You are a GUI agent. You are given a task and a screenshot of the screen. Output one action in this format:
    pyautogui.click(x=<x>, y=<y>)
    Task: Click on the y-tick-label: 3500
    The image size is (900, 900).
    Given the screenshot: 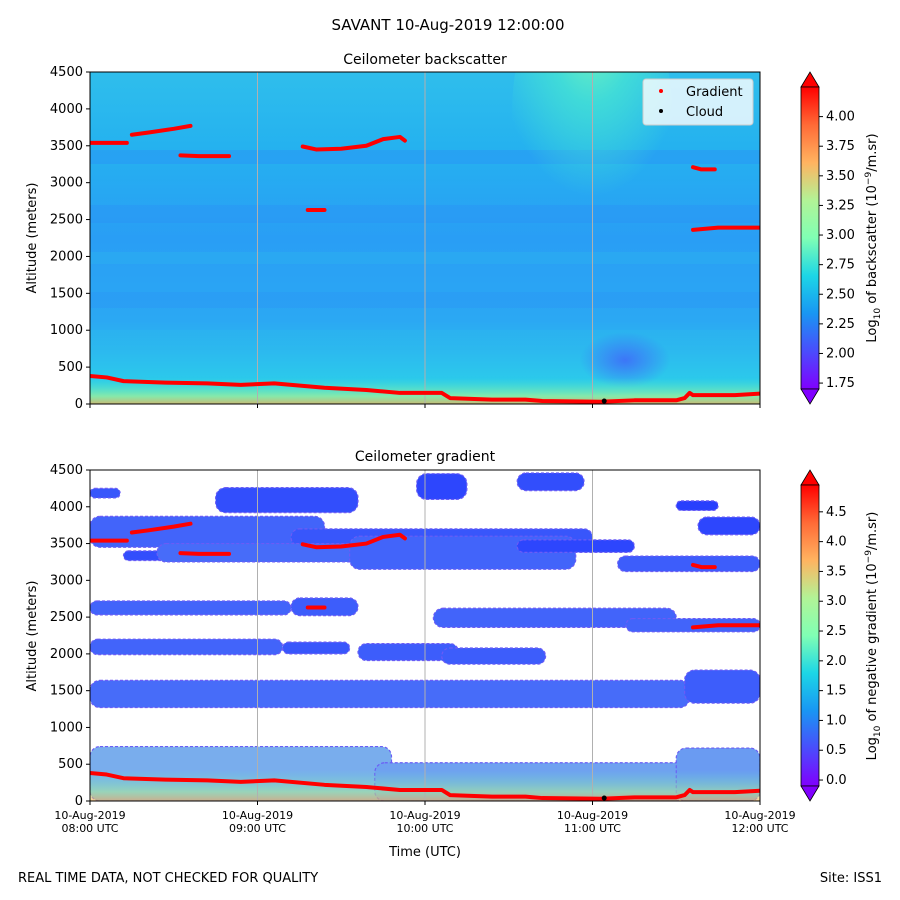 What is the action you would take?
    pyautogui.click(x=66, y=544)
    